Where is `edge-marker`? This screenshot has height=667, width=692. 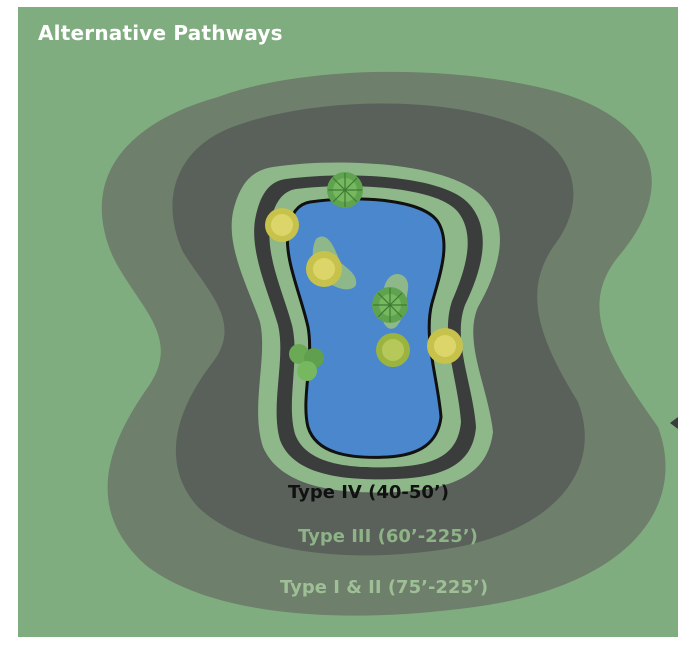
edge-marker is located at coordinates (674, 423).